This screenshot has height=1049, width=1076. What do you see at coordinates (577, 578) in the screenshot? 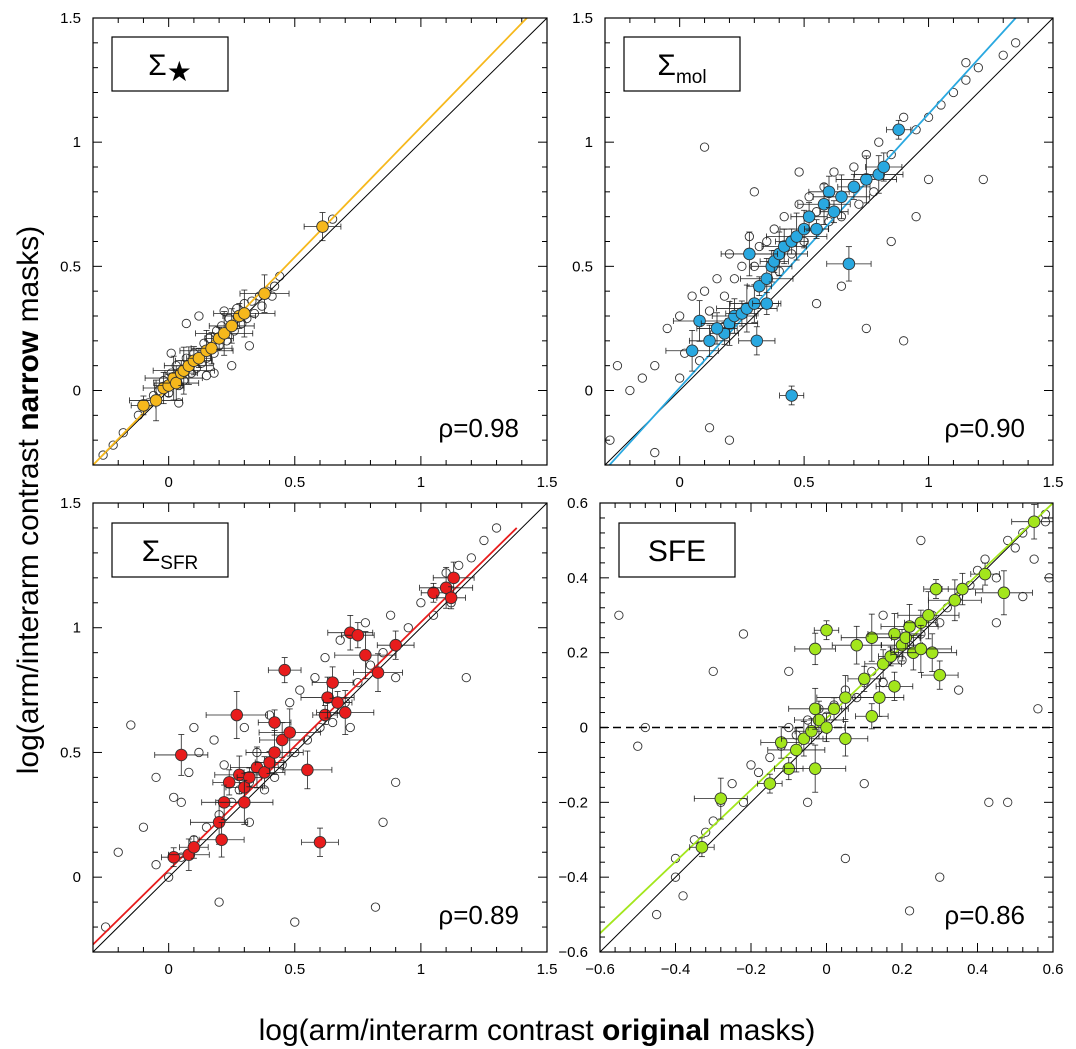
I see `y-tick-label: 0.4` at bounding box center [577, 578].